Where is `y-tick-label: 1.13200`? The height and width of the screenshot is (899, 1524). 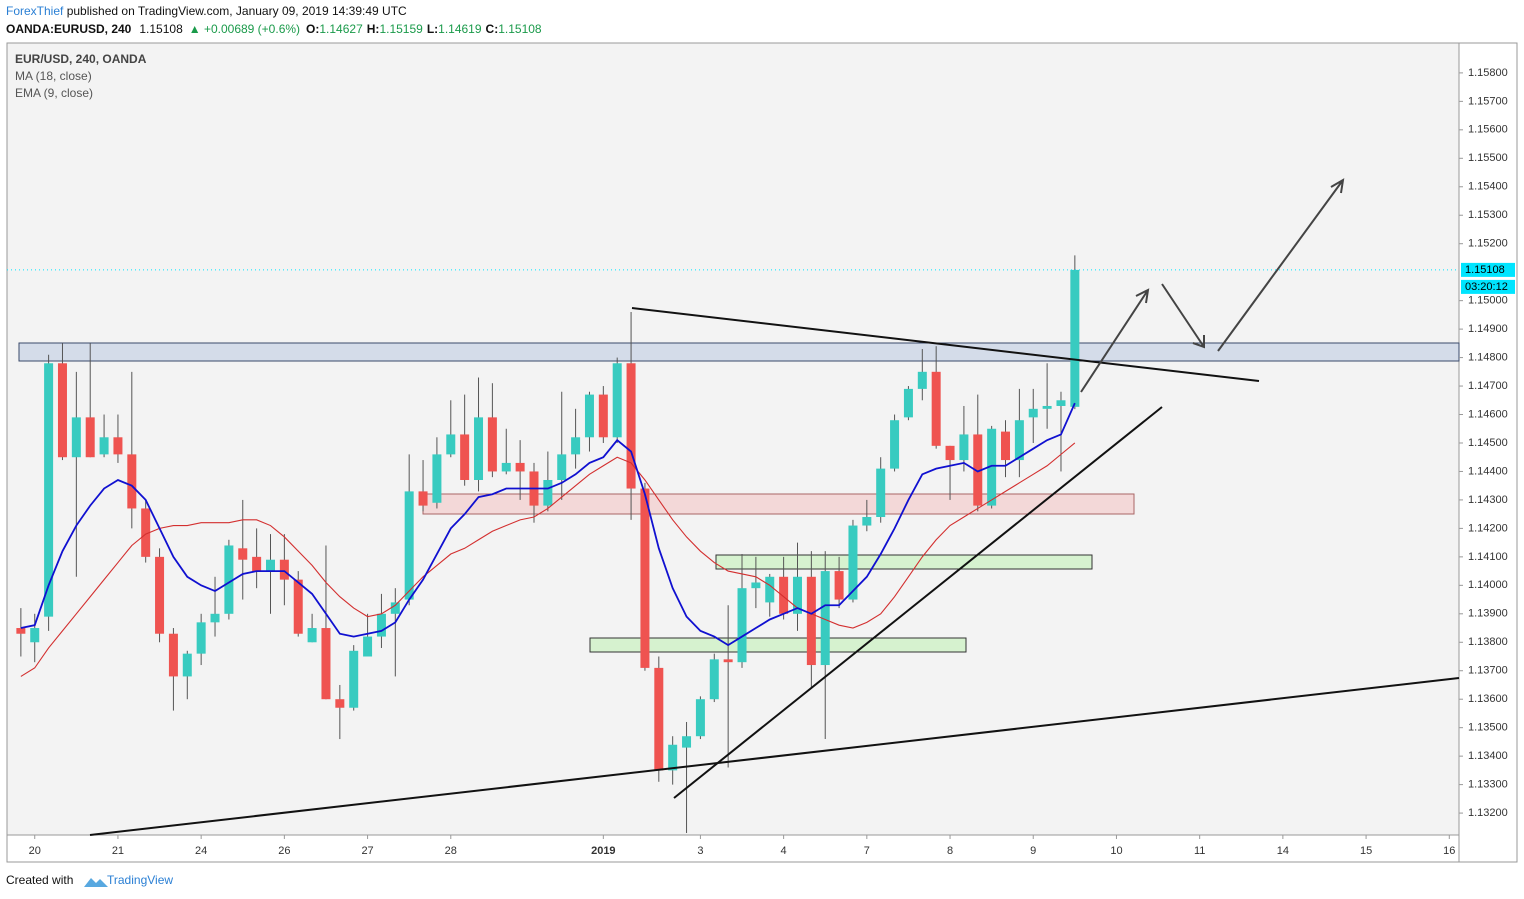
y-tick-label: 1.13200 is located at coordinates (1488, 813).